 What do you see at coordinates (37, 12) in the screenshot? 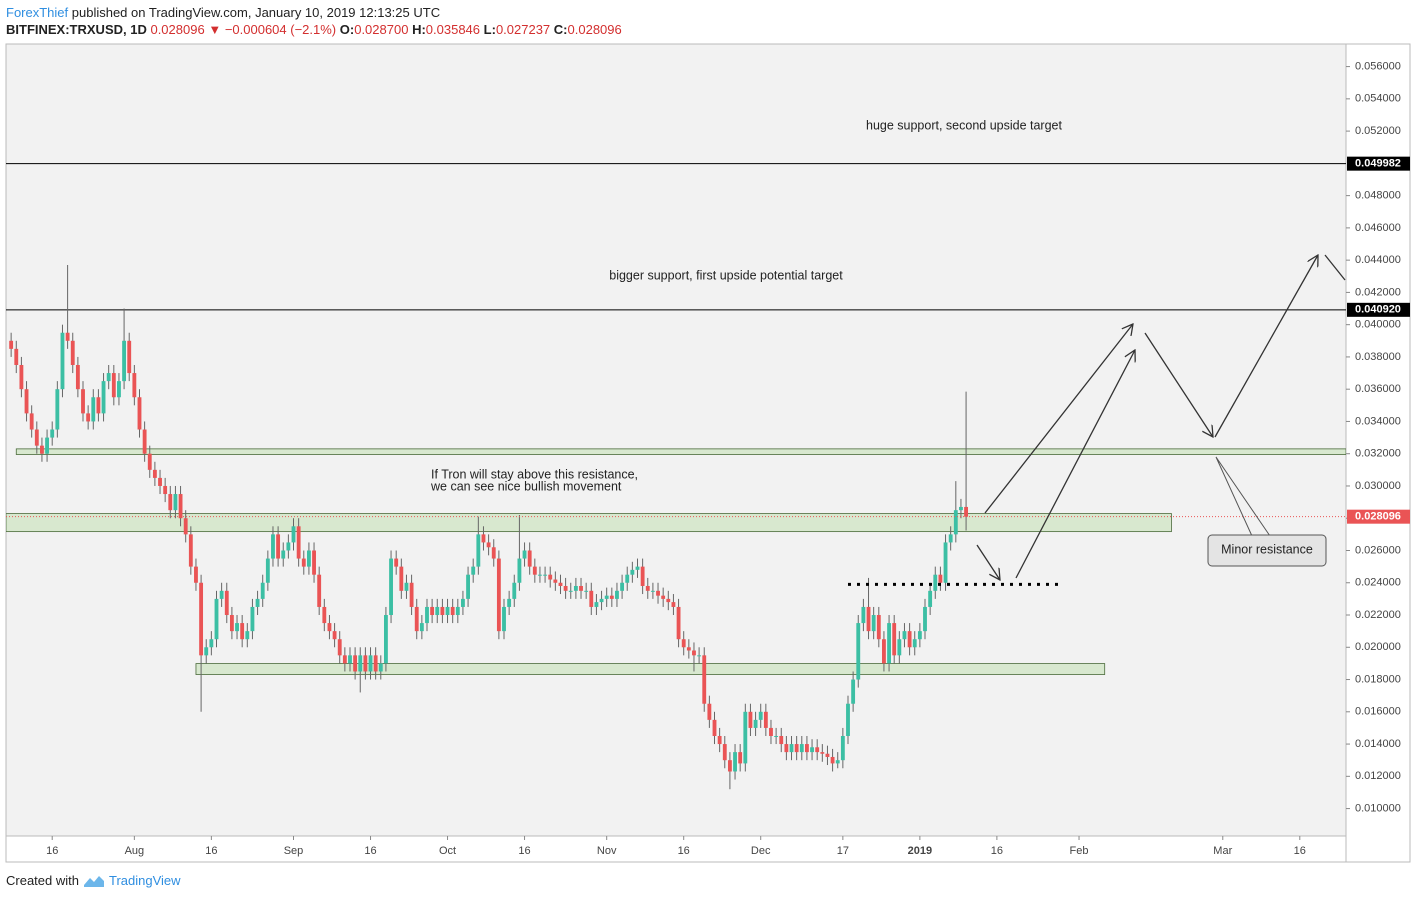
I see `author: ForexThief` at bounding box center [37, 12].